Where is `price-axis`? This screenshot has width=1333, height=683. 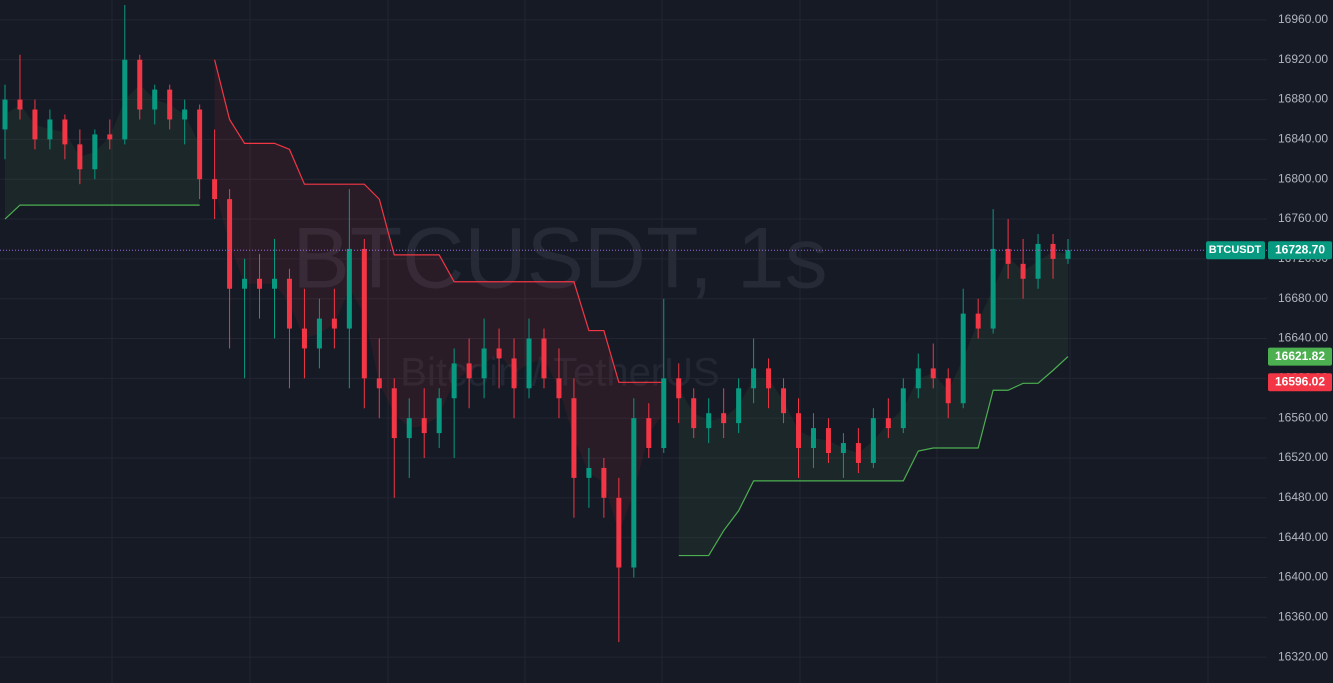
price-axis is located at coordinates (1300, 341).